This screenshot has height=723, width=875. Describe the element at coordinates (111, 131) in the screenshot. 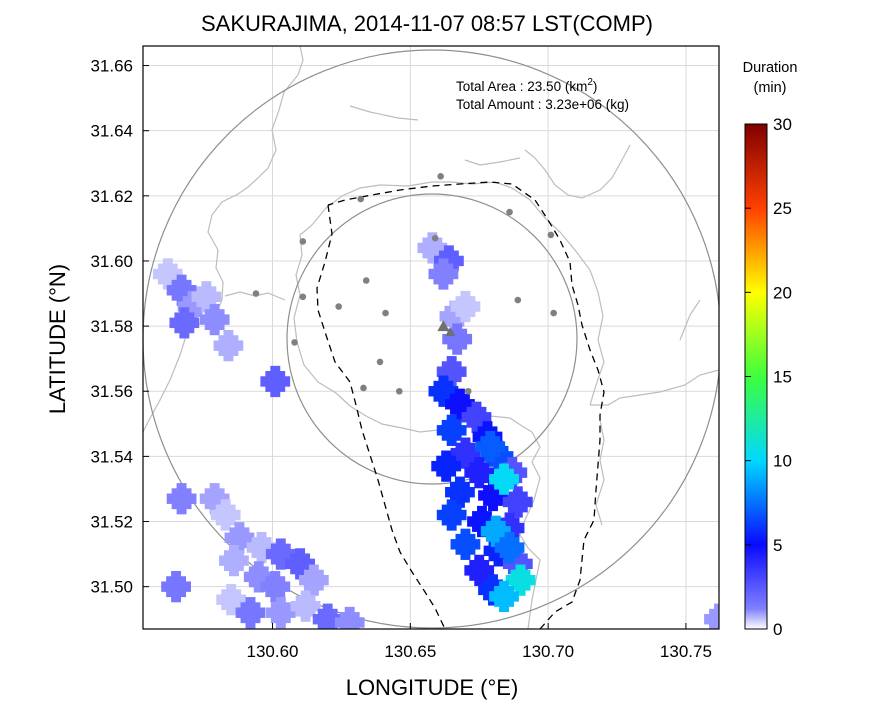

I see `y-tick-label: 31.64` at that location.